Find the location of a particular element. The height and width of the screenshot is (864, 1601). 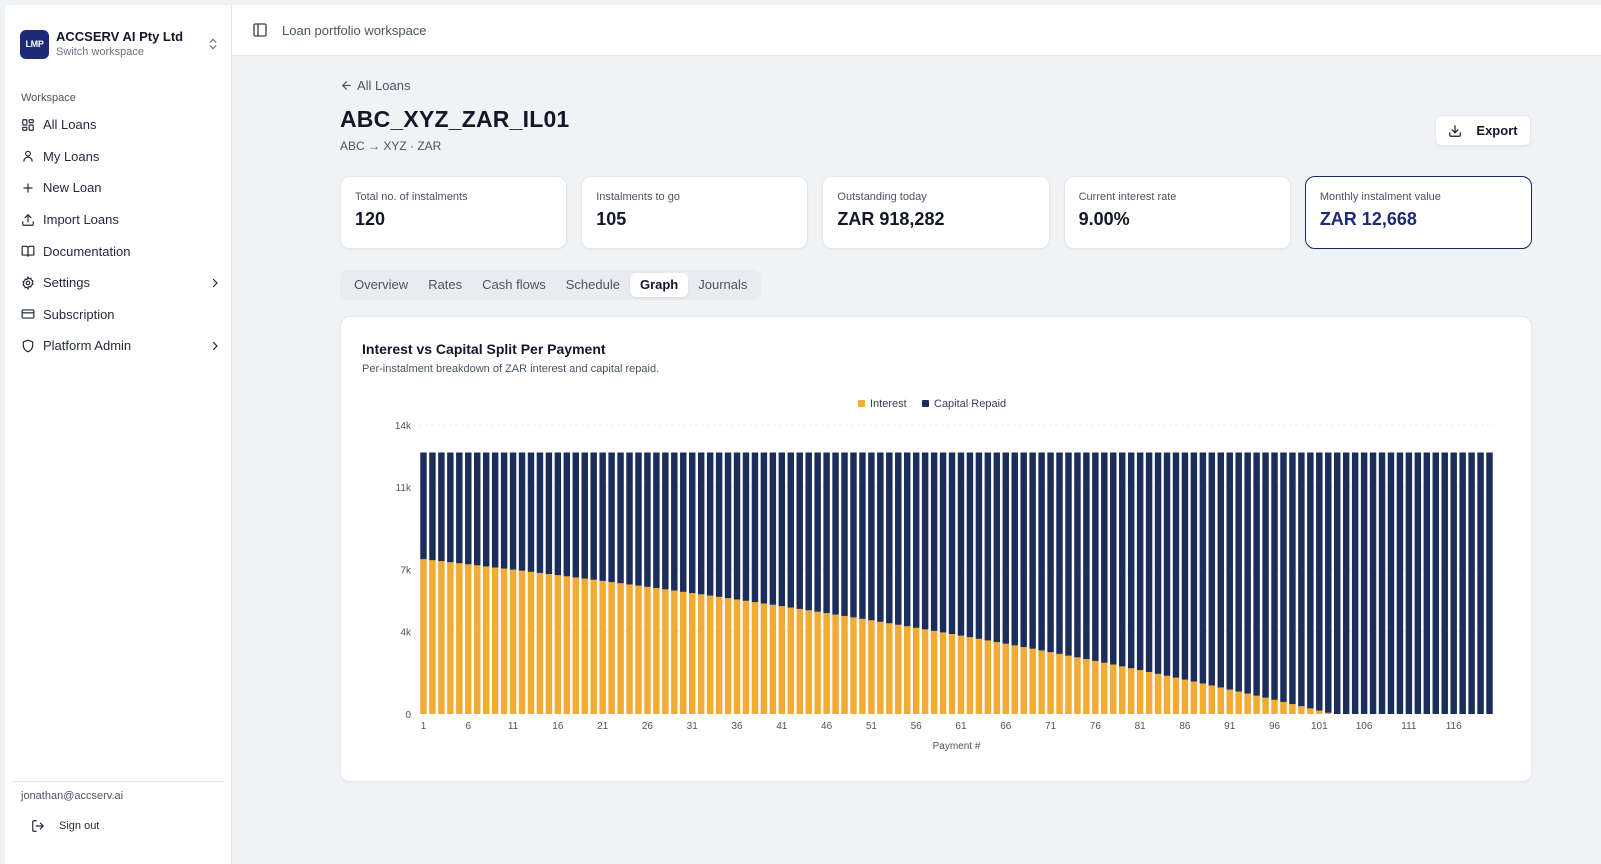

tab-rates: Rates is located at coordinates (445, 284).